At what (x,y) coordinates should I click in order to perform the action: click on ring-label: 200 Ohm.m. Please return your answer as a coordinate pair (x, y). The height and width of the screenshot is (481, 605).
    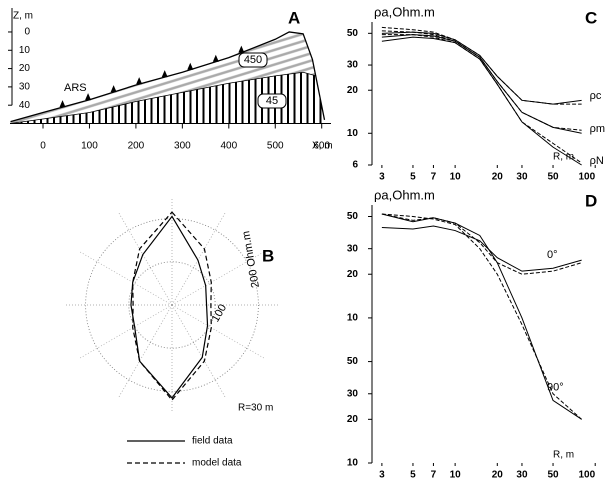
    Looking at the image, I should click on (251, 259).